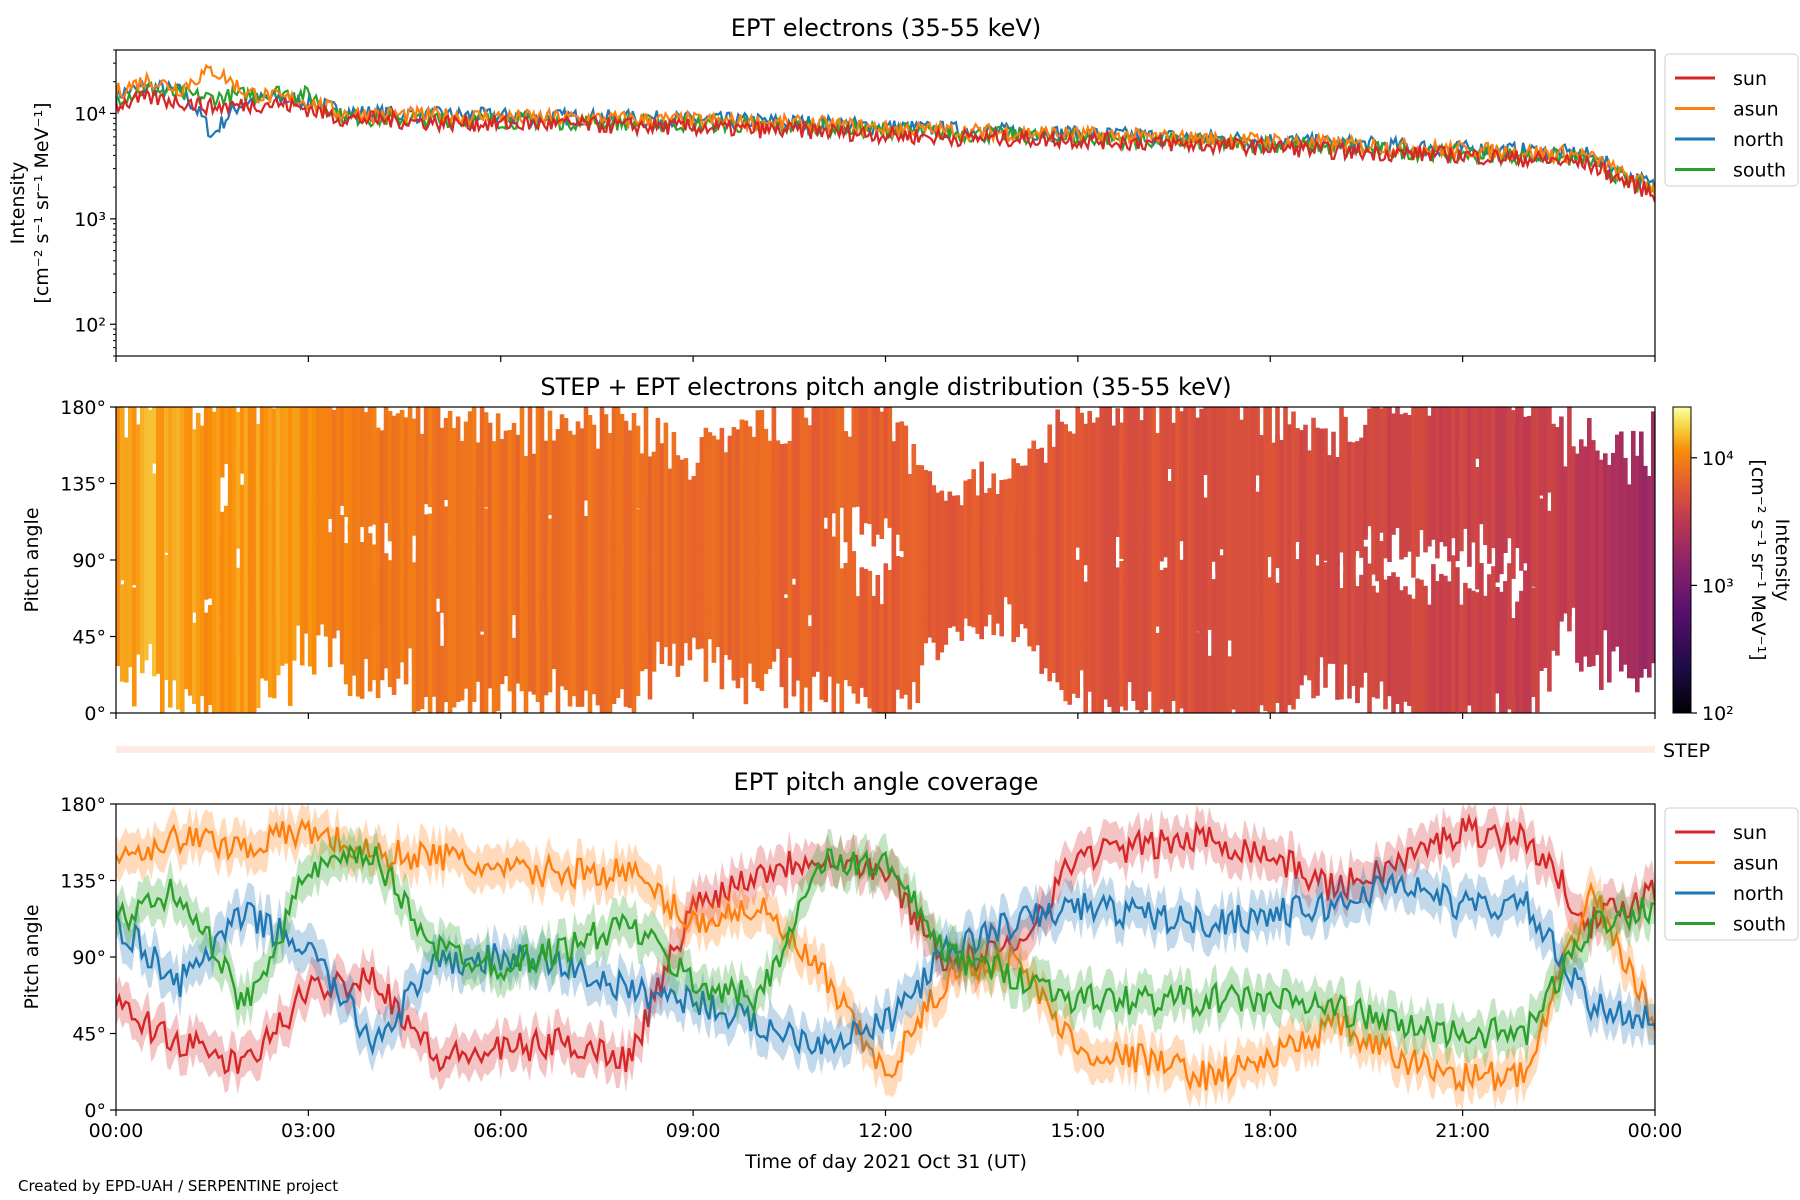  What do you see at coordinates (89, 561) in the screenshot?
I see `pad-y-tick-label: 90°` at bounding box center [89, 561].